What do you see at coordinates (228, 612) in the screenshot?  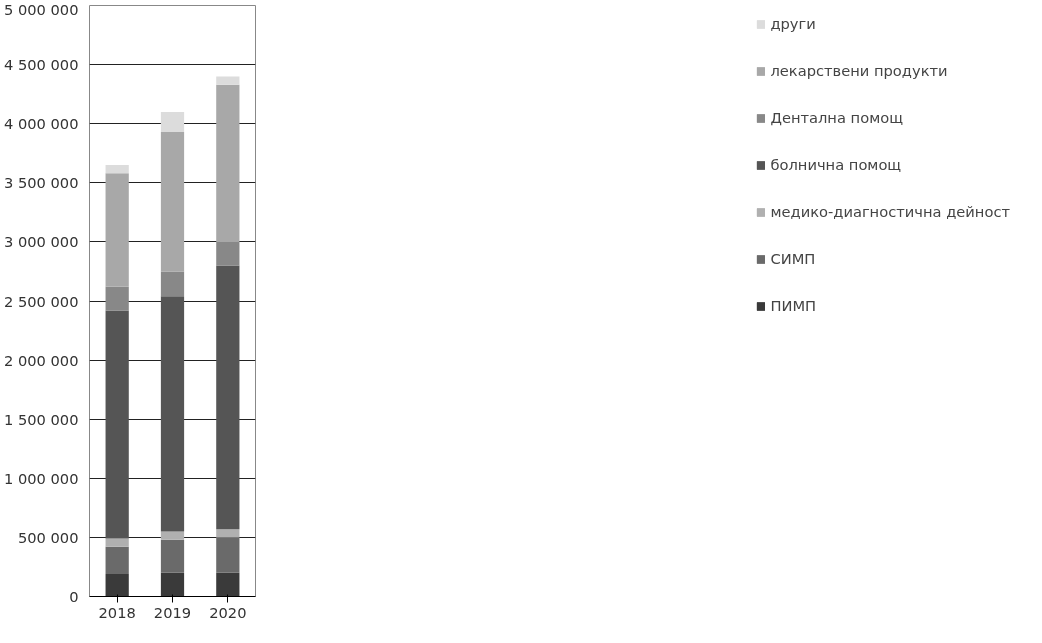 I see `x-tick-label: 2020` at bounding box center [228, 612].